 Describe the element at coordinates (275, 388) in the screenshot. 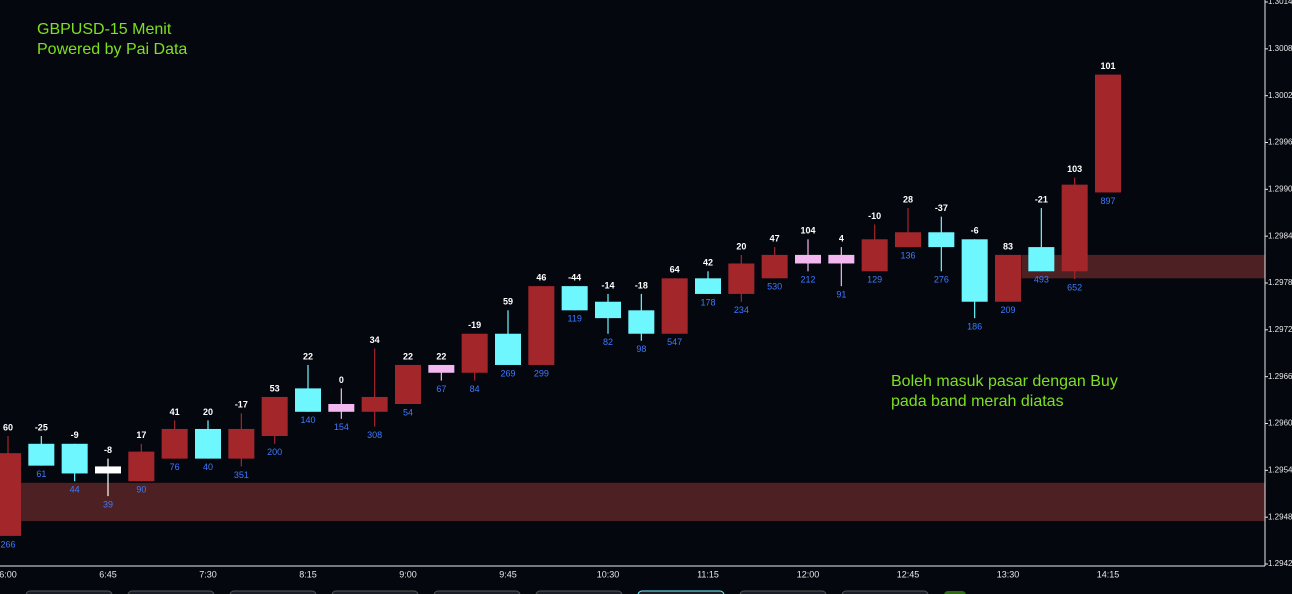

I see `delta-label: 53` at that location.